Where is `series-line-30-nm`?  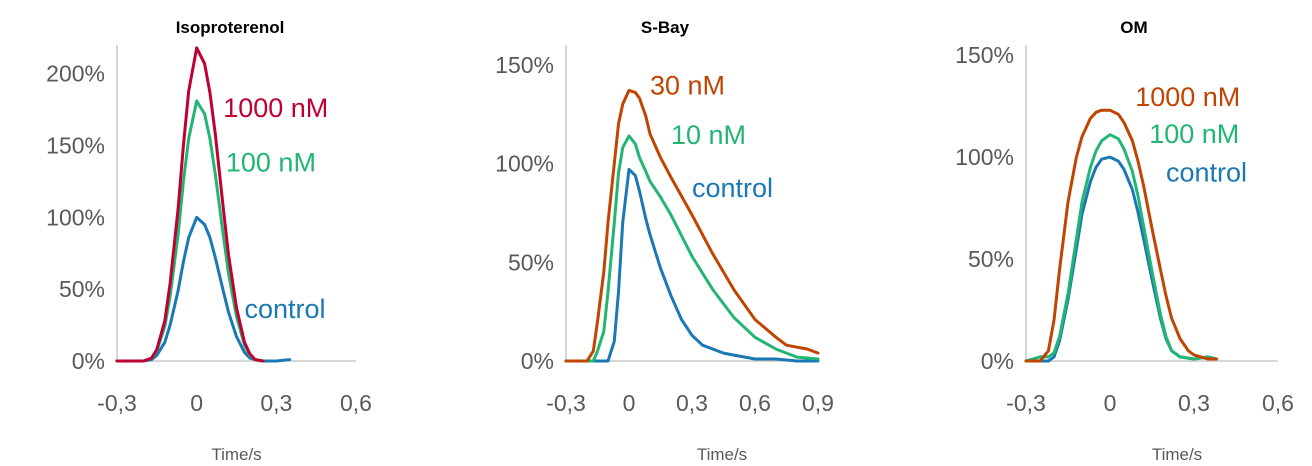
series-line-30-nm is located at coordinates (692, 225).